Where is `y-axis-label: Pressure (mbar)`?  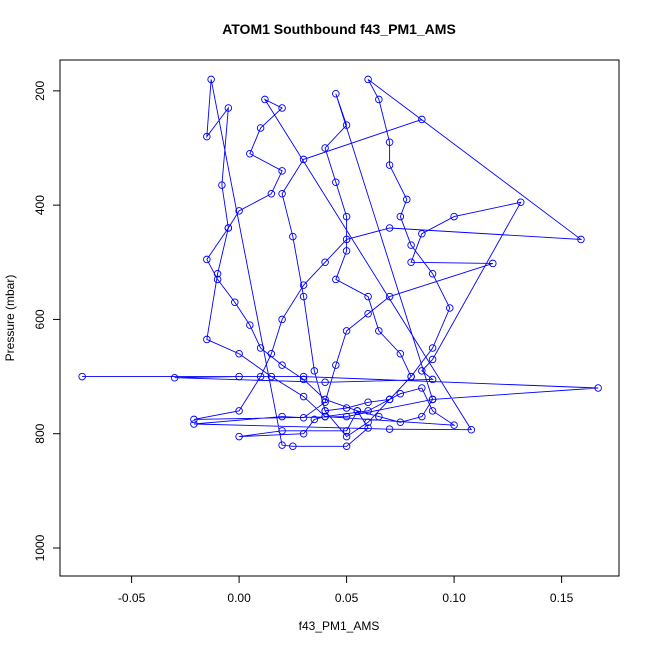 y-axis-label: Pressure (mbar) is located at coordinates (10, 318).